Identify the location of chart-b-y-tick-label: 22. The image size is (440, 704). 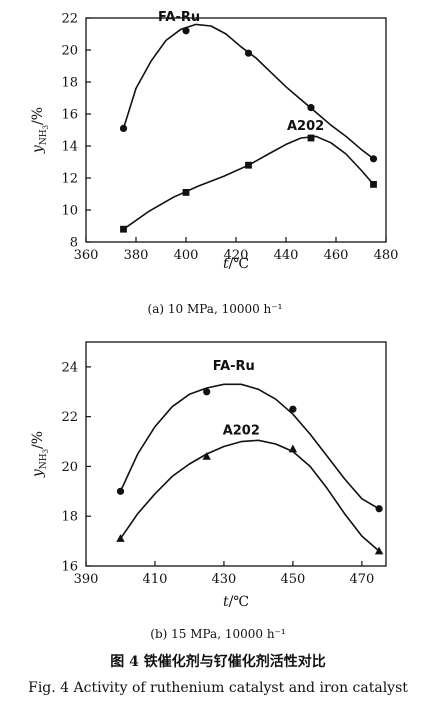
(69, 417).